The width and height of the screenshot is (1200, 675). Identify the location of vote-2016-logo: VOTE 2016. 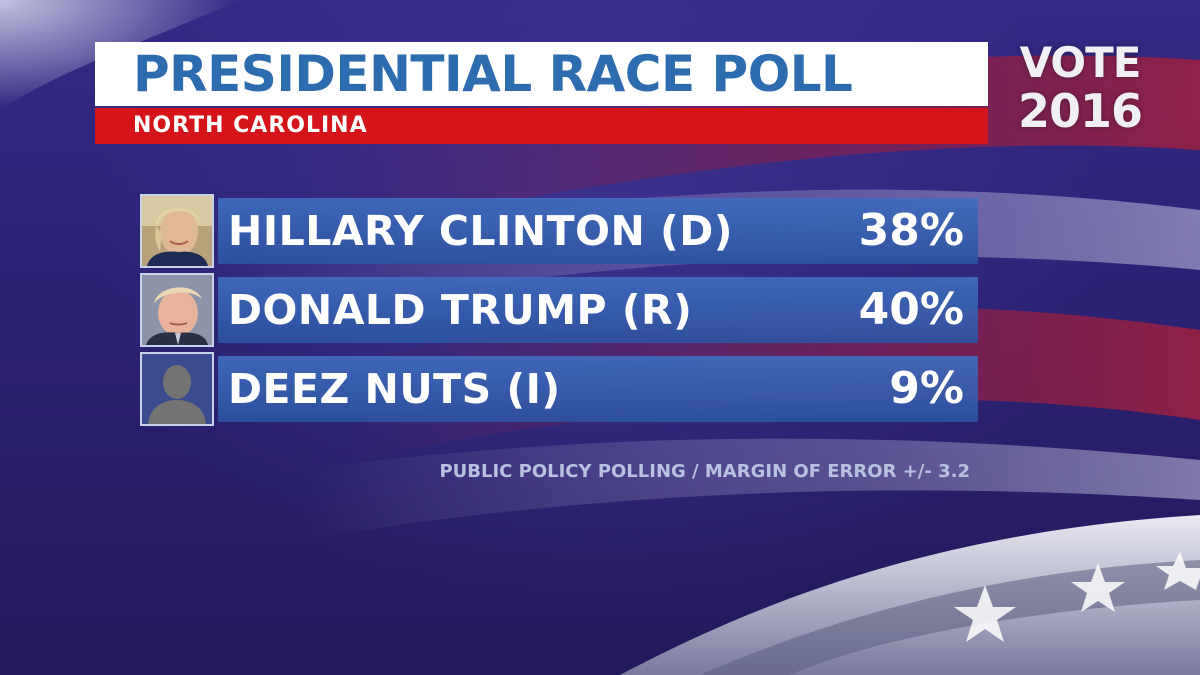
(1080, 88).